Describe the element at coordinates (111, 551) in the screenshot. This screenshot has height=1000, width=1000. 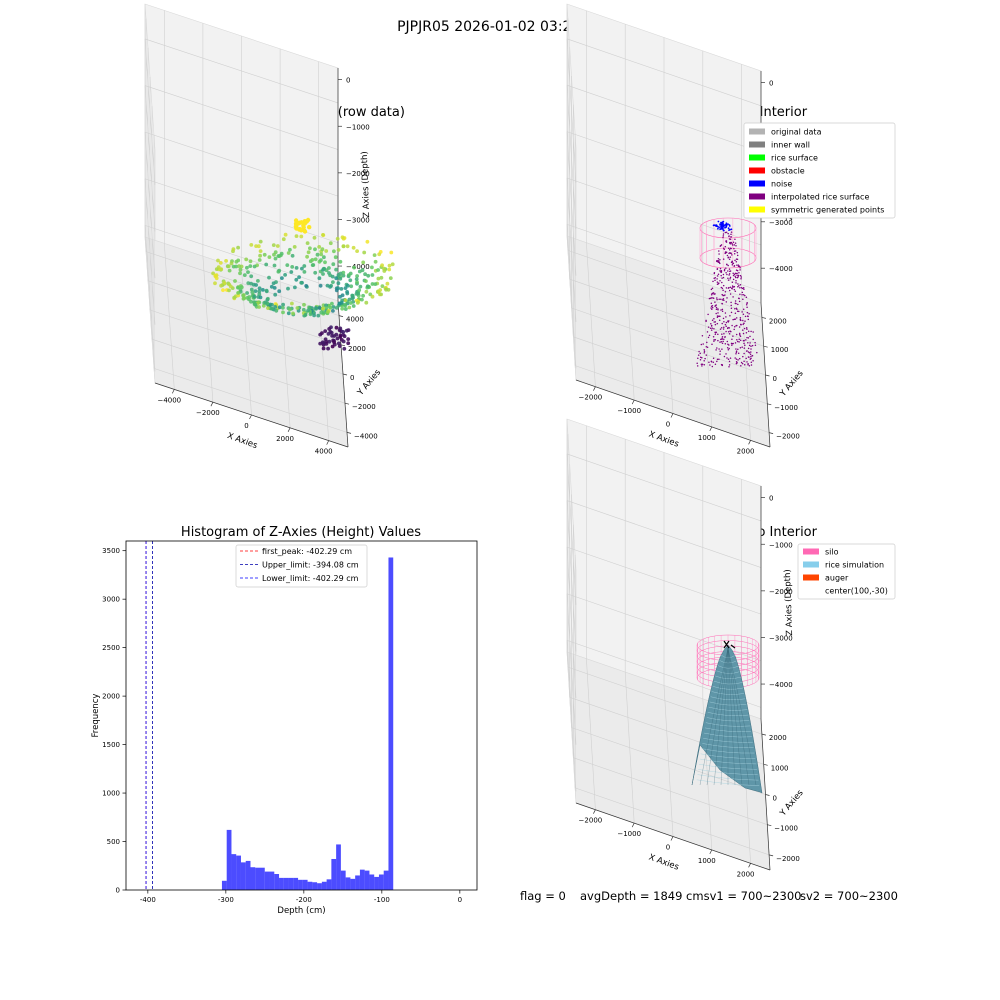
I see `y-tick-label: 3500` at that location.